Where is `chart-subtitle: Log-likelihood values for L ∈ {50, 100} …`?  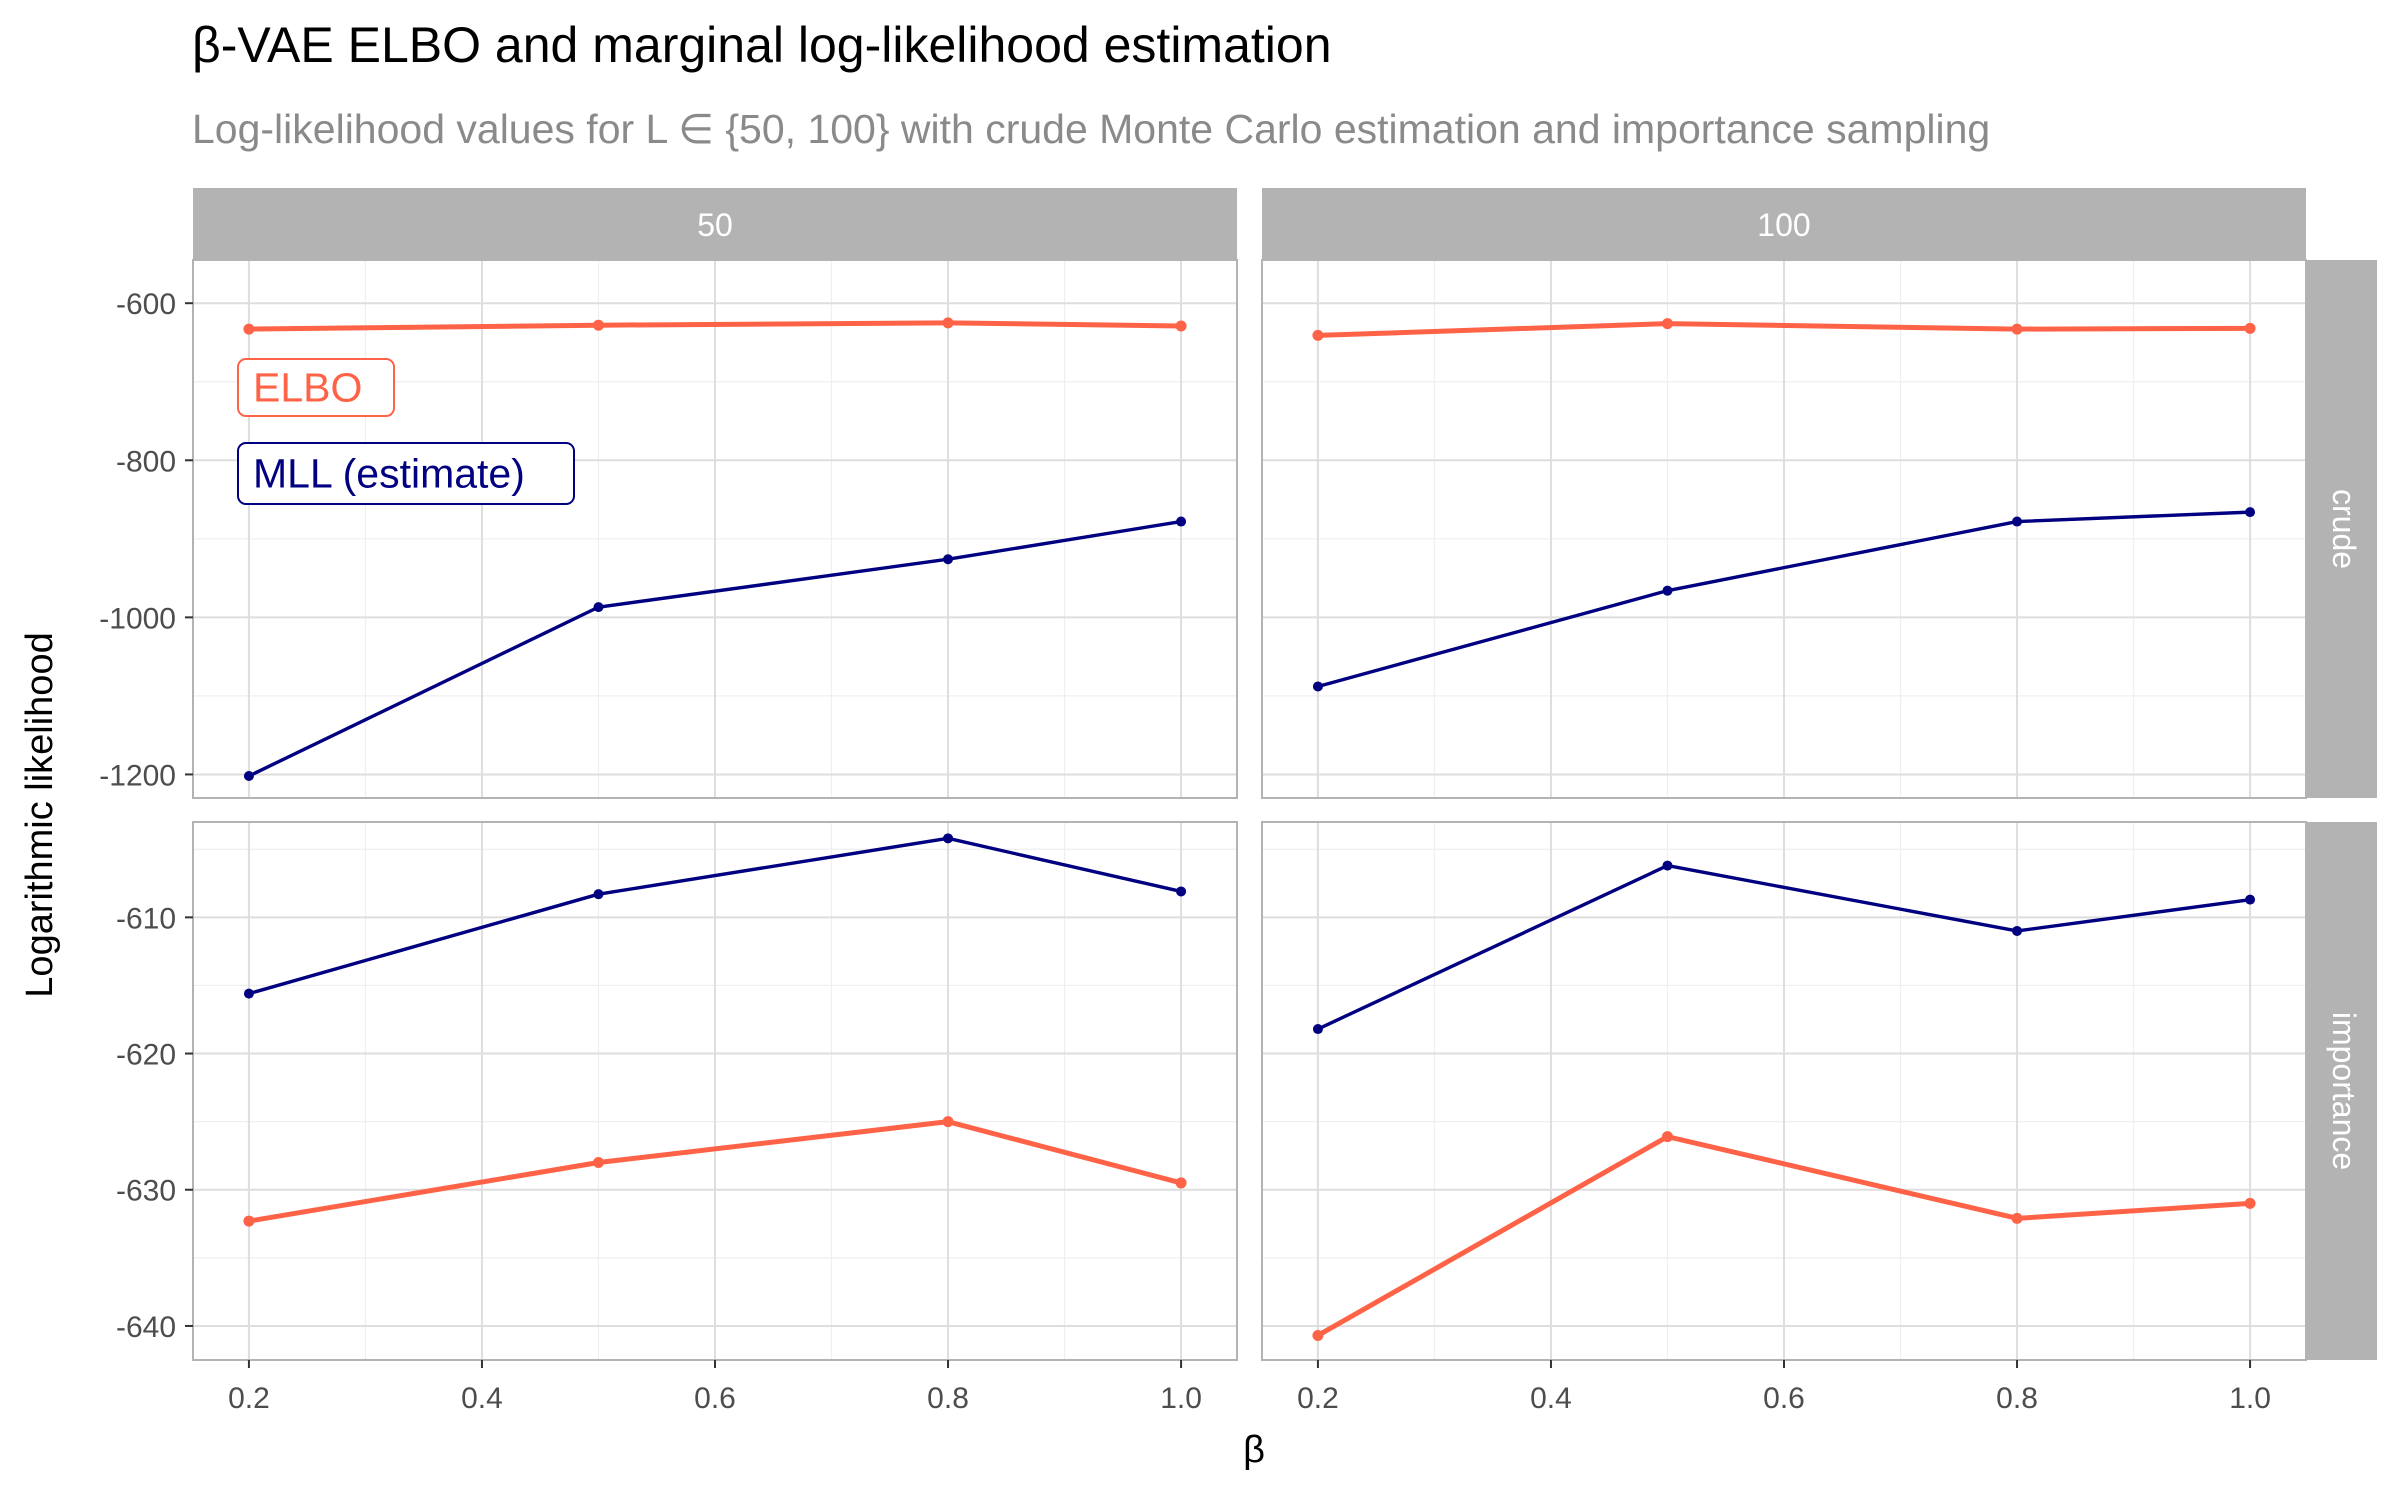 chart-subtitle: Log-likelihood values for L ∈ {50, 100} … is located at coordinates (1091, 129).